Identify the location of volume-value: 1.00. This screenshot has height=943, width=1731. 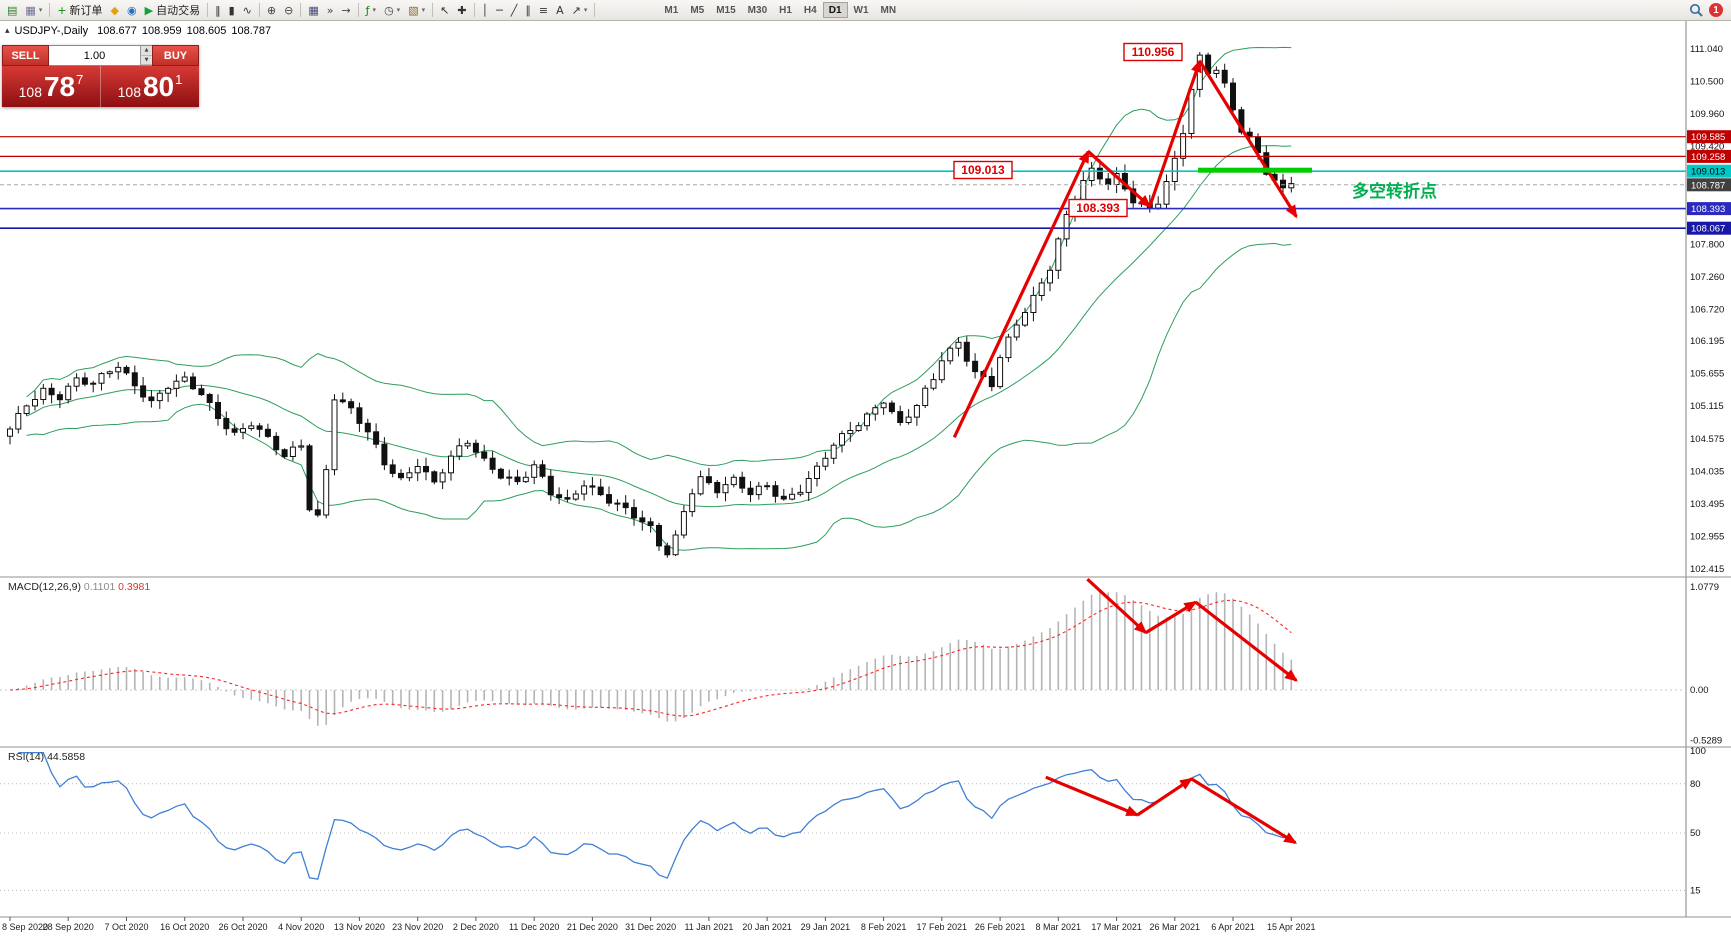
(94, 55).